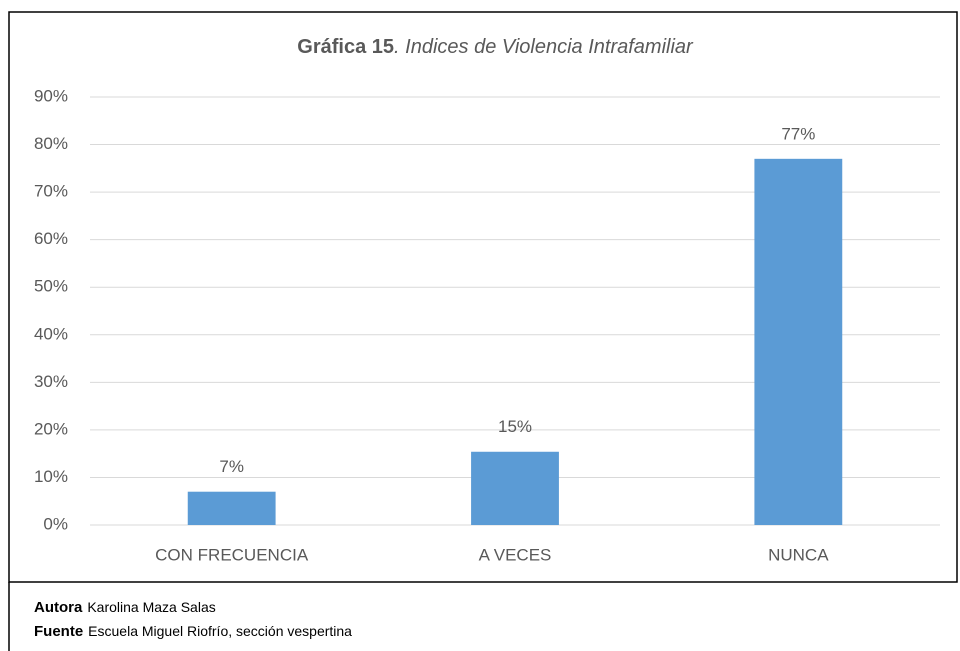  Describe the element at coordinates (51, 476) in the screenshot. I see `y-tick-label: 10%` at that location.